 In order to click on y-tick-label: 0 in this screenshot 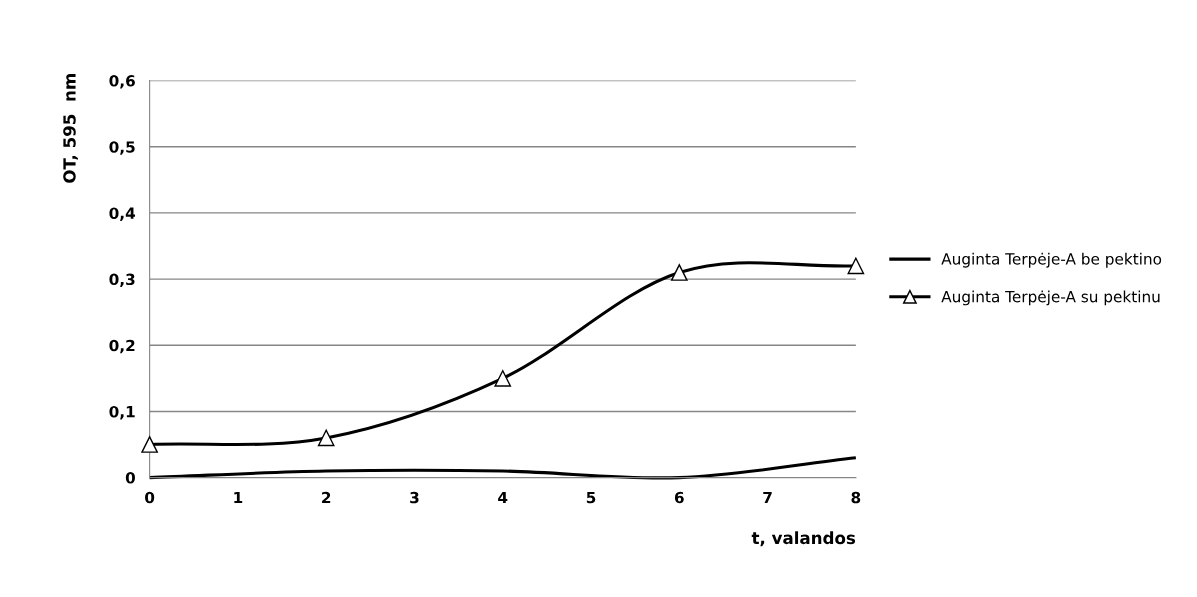, I will do `click(130, 478)`.